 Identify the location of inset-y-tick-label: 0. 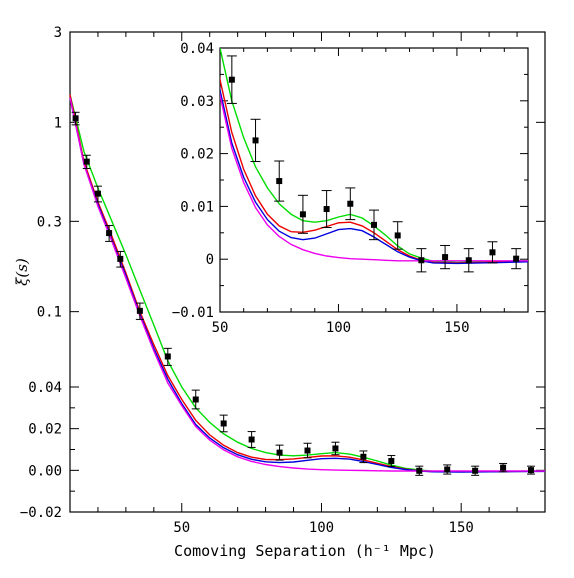
(210, 260).